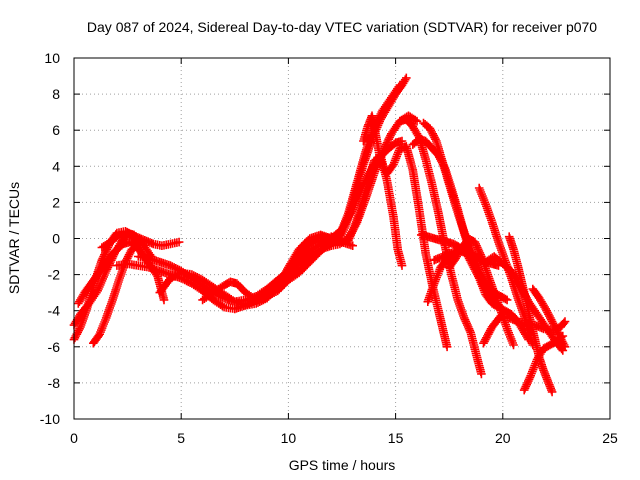  What do you see at coordinates (56, 239) in the screenshot?
I see `y-tick-label: 0` at bounding box center [56, 239].